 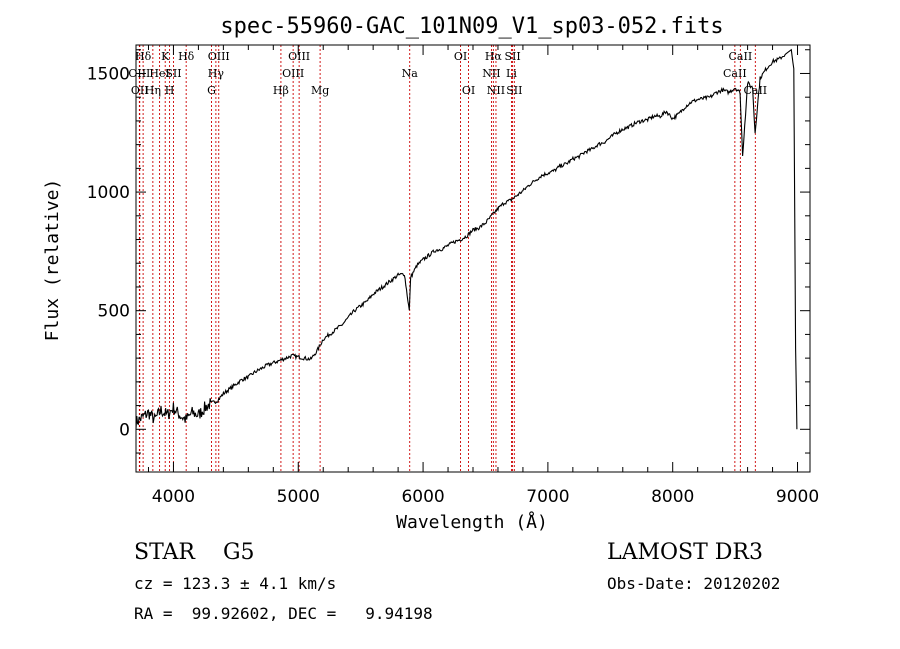 I want to click on y-axis-label: Flux (relative), so click(x=52, y=260).